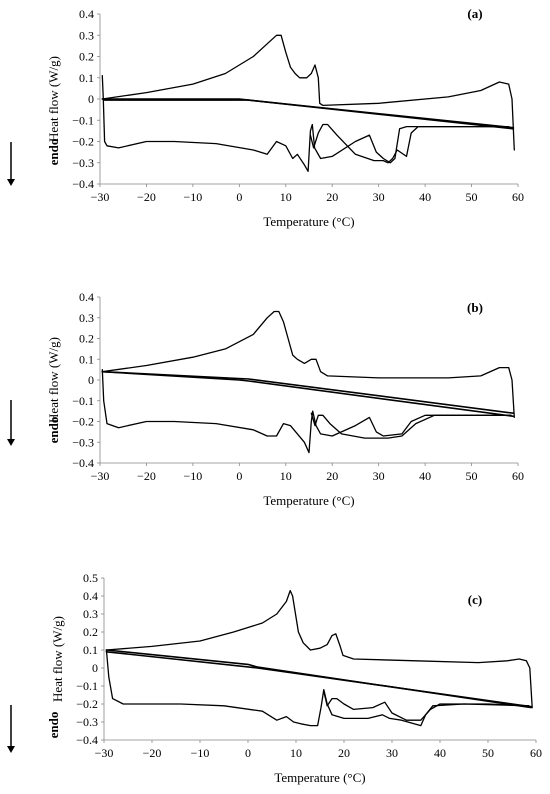  I want to click on panel-0-series-0-line, so click(305, 123).